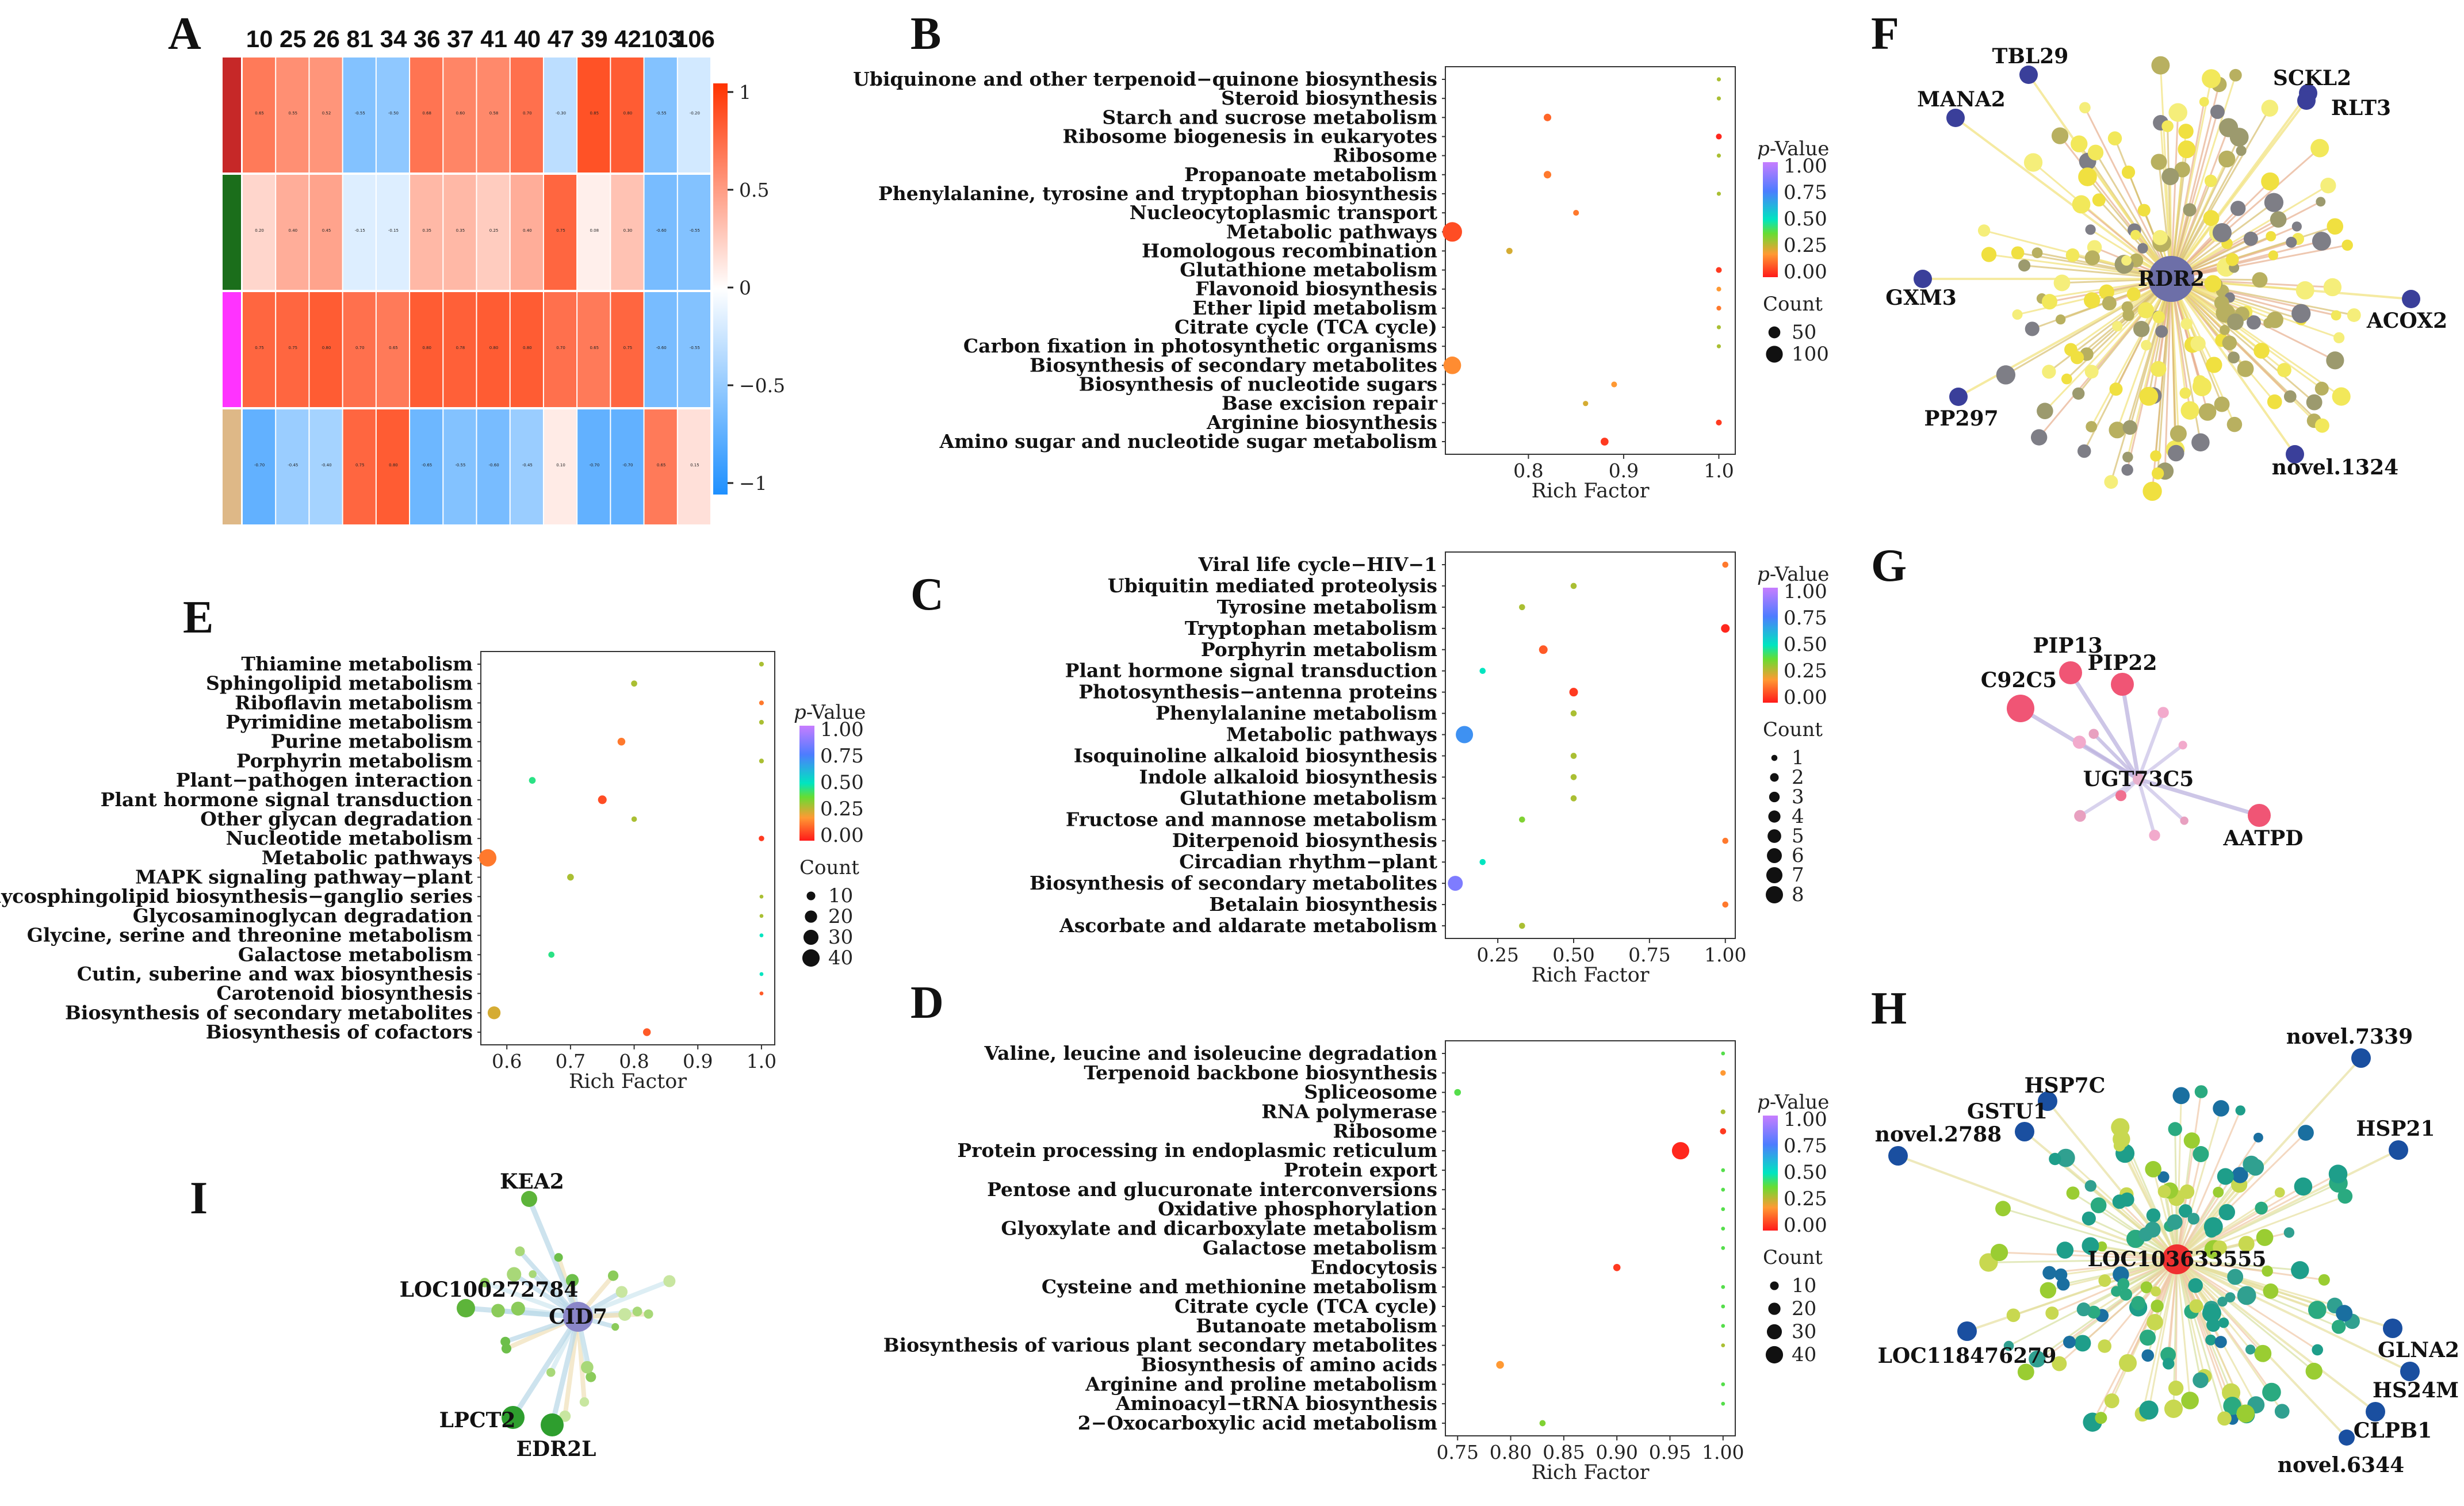 Image resolution: width=2464 pixels, height=1506 pixels. I want to click on center-node, so click(2177, 1259).